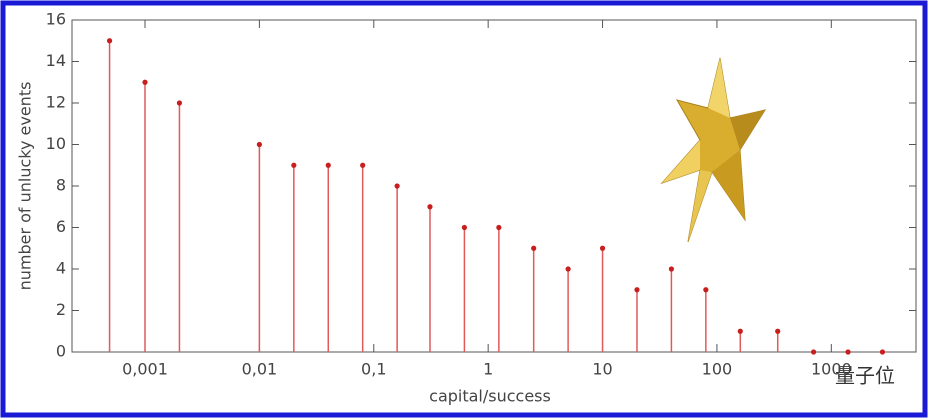  I want to click on y-tick-label: 14, so click(56, 60).